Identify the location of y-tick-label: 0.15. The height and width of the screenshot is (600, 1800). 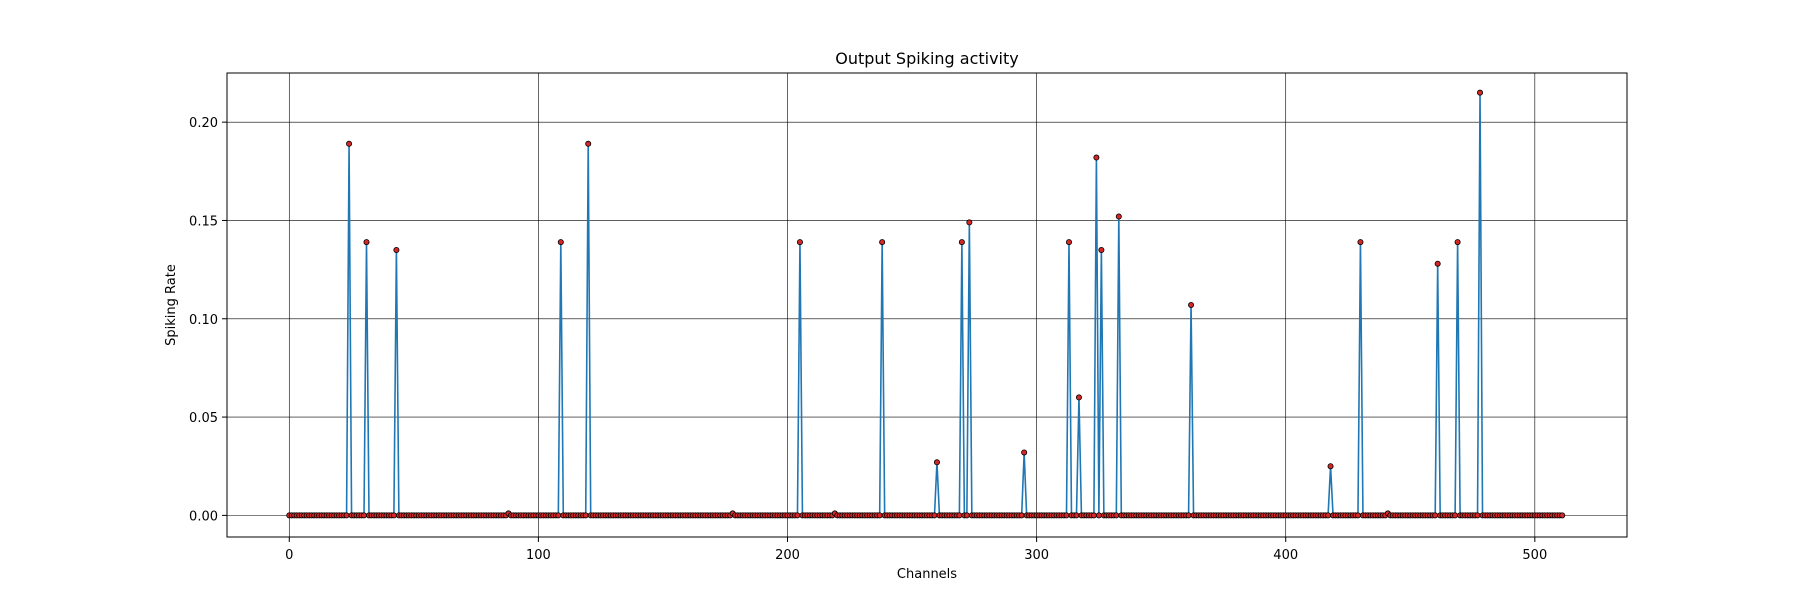
(203, 221).